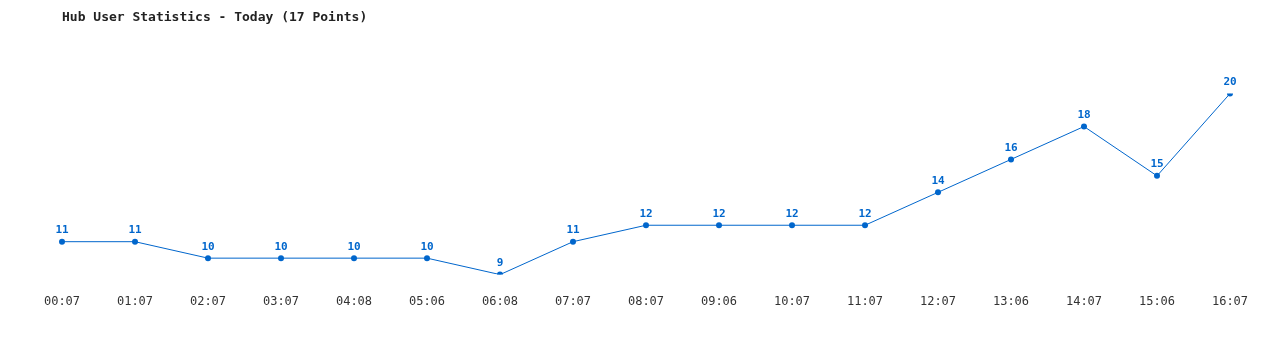  I want to click on x-tick-label: 11:07, so click(865, 300).